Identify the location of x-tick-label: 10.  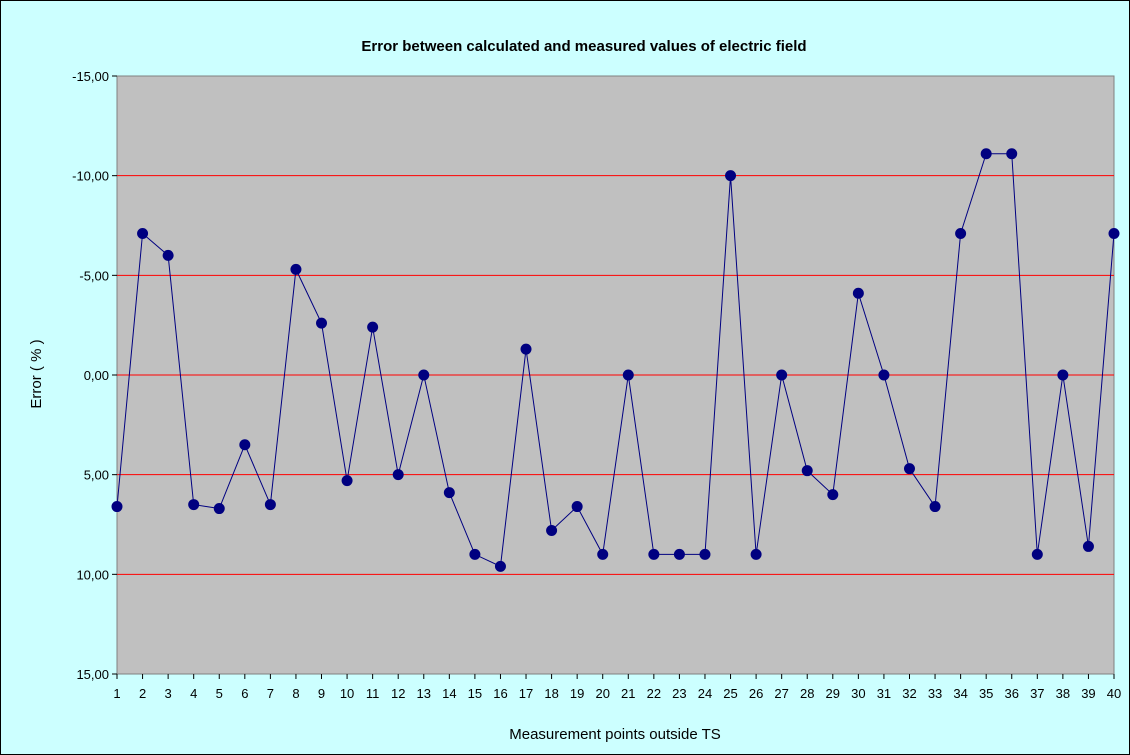
(347, 693).